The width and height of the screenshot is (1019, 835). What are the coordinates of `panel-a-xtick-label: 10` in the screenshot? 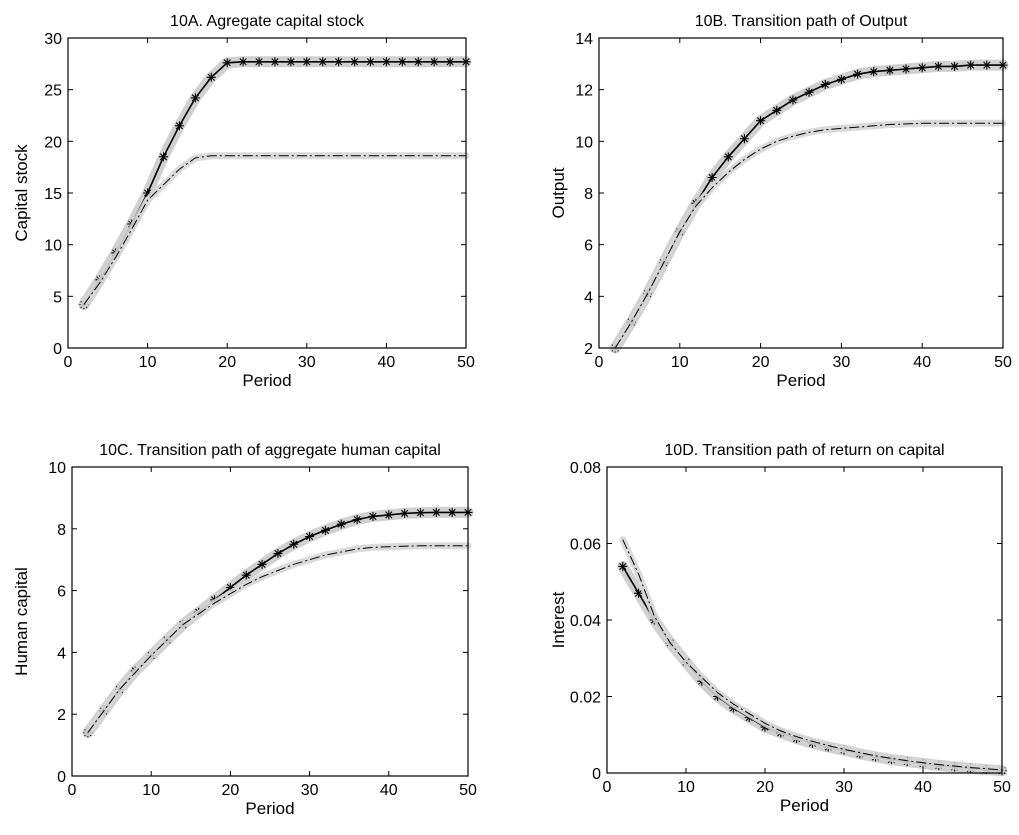 It's located at (148, 362).